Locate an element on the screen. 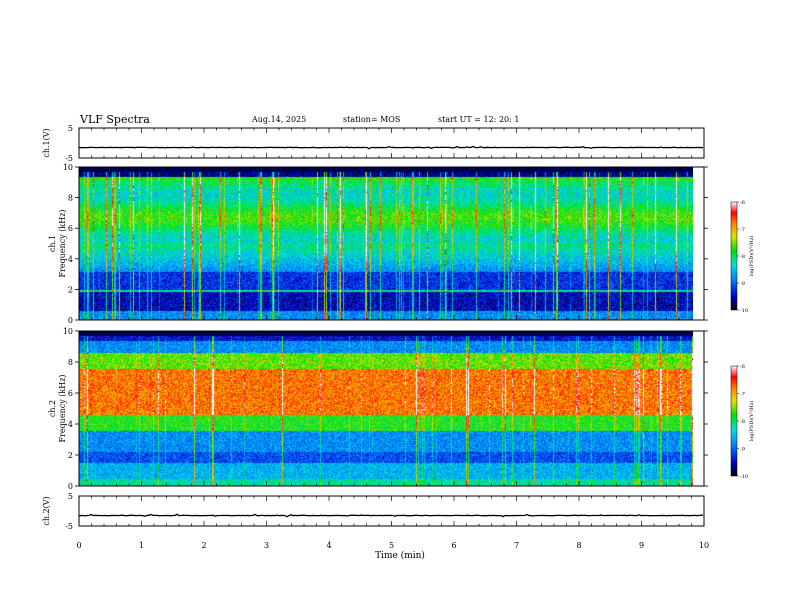 The height and width of the screenshot is (612, 792). figure-title: VLF Spectra is located at coordinates (114, 119).